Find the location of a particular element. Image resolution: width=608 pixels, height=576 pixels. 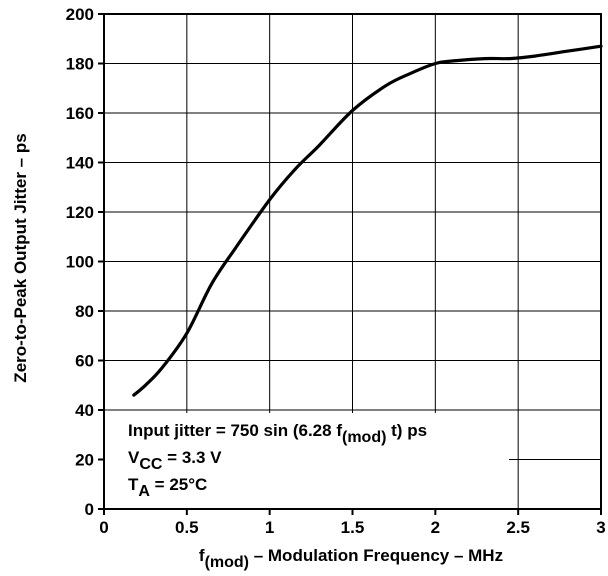

y-tick-label: 60 is located at coordinates (84, 361).